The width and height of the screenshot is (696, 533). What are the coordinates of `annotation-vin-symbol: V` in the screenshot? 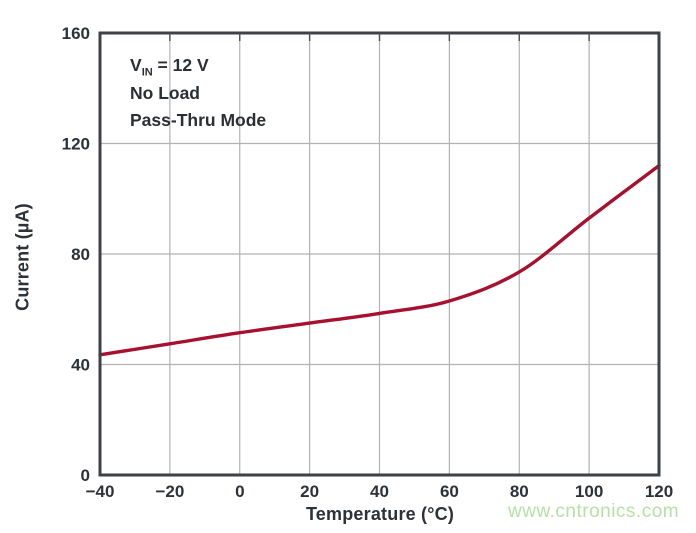 It's located at (136, 65).